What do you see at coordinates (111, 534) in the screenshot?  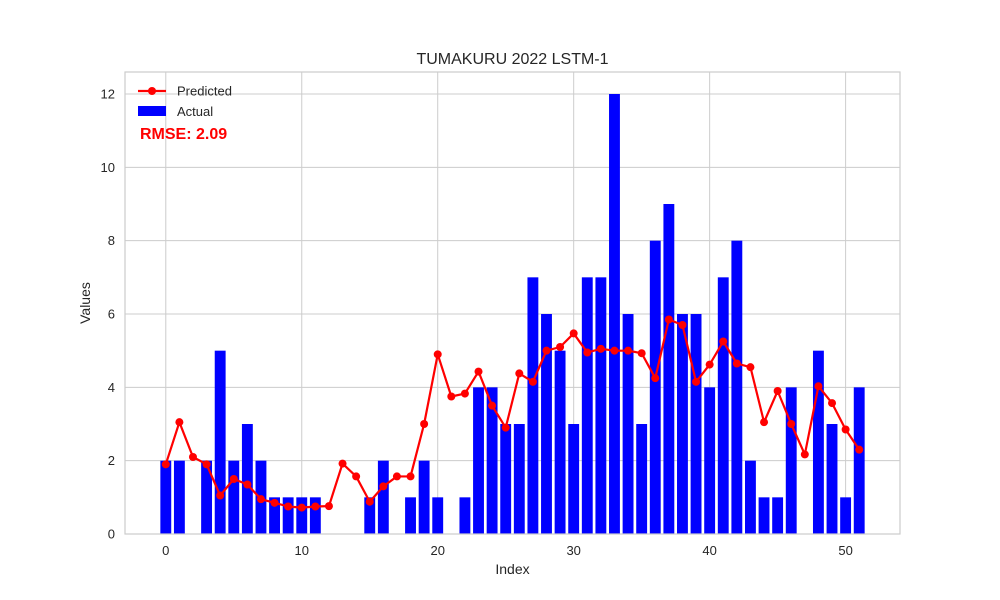 I see `y-tick-label: 0` at bounding box center [111, 534].